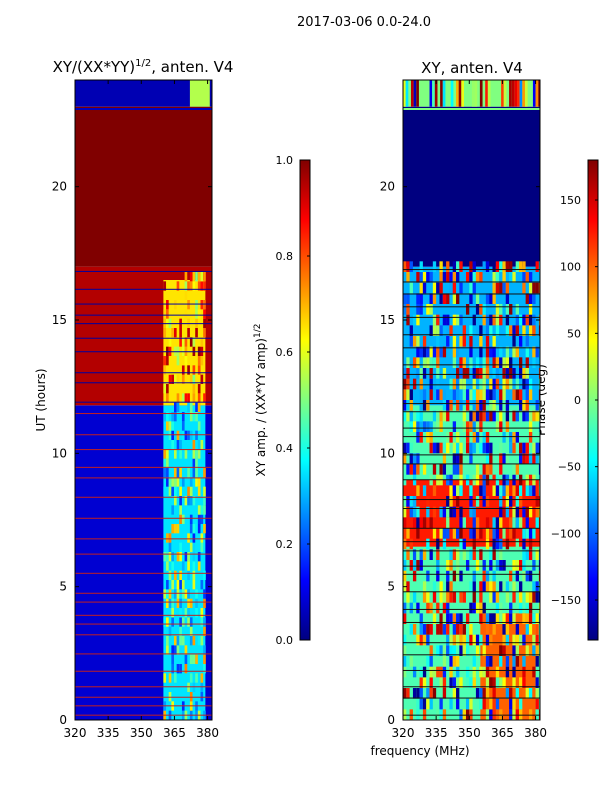  Describe the element at coordinates (143, 93) in the screenshot. I see `heatmap-region` at that location.